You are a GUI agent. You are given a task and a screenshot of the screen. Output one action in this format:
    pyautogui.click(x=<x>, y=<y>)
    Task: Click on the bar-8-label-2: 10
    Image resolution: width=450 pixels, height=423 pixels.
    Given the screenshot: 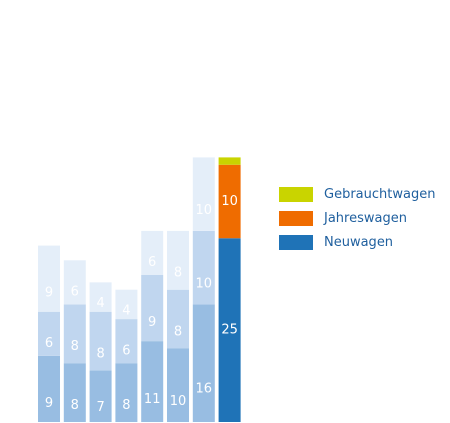 What is the action you would take?
    pyautogui.click(x=229, y=201)
    